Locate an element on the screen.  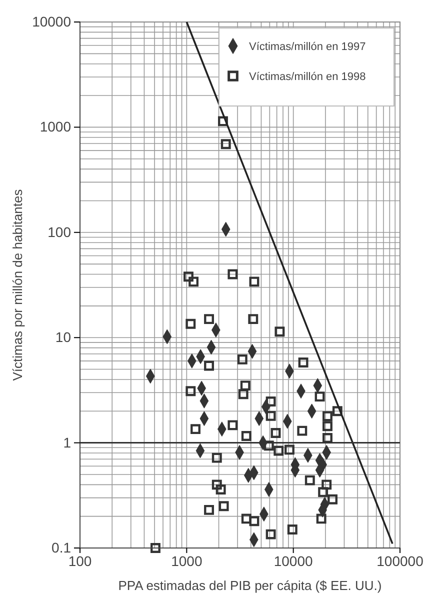
legend-label: Víctimas/millón en 1997 is located at coordinates (307, 47).